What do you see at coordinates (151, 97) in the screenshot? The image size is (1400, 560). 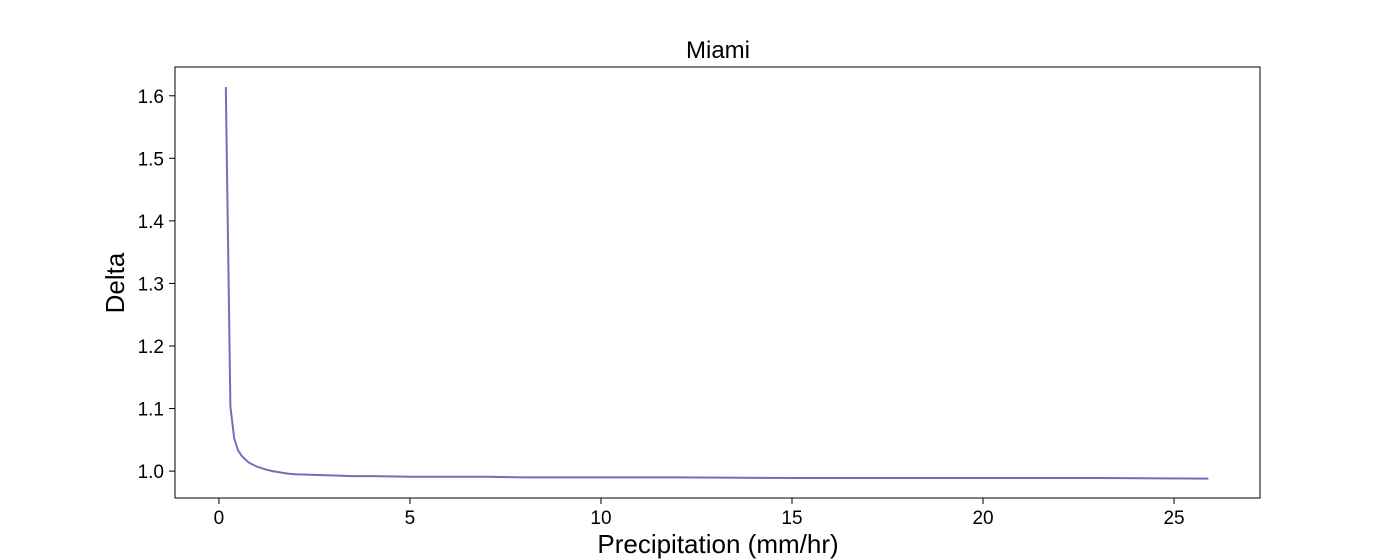 I see `y-tick-label: 1.6` at bounding box center [151, 97].